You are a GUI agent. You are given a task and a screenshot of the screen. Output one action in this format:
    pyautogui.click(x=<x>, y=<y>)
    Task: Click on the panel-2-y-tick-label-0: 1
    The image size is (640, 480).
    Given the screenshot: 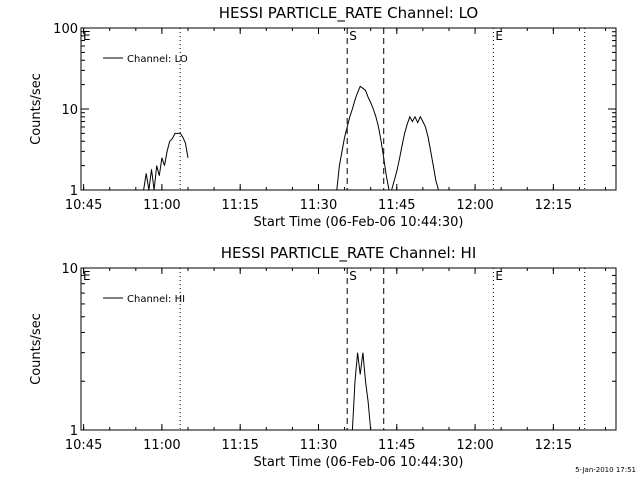 What is the action you would take?
    pyautogui.click(x=74, y=431)
    